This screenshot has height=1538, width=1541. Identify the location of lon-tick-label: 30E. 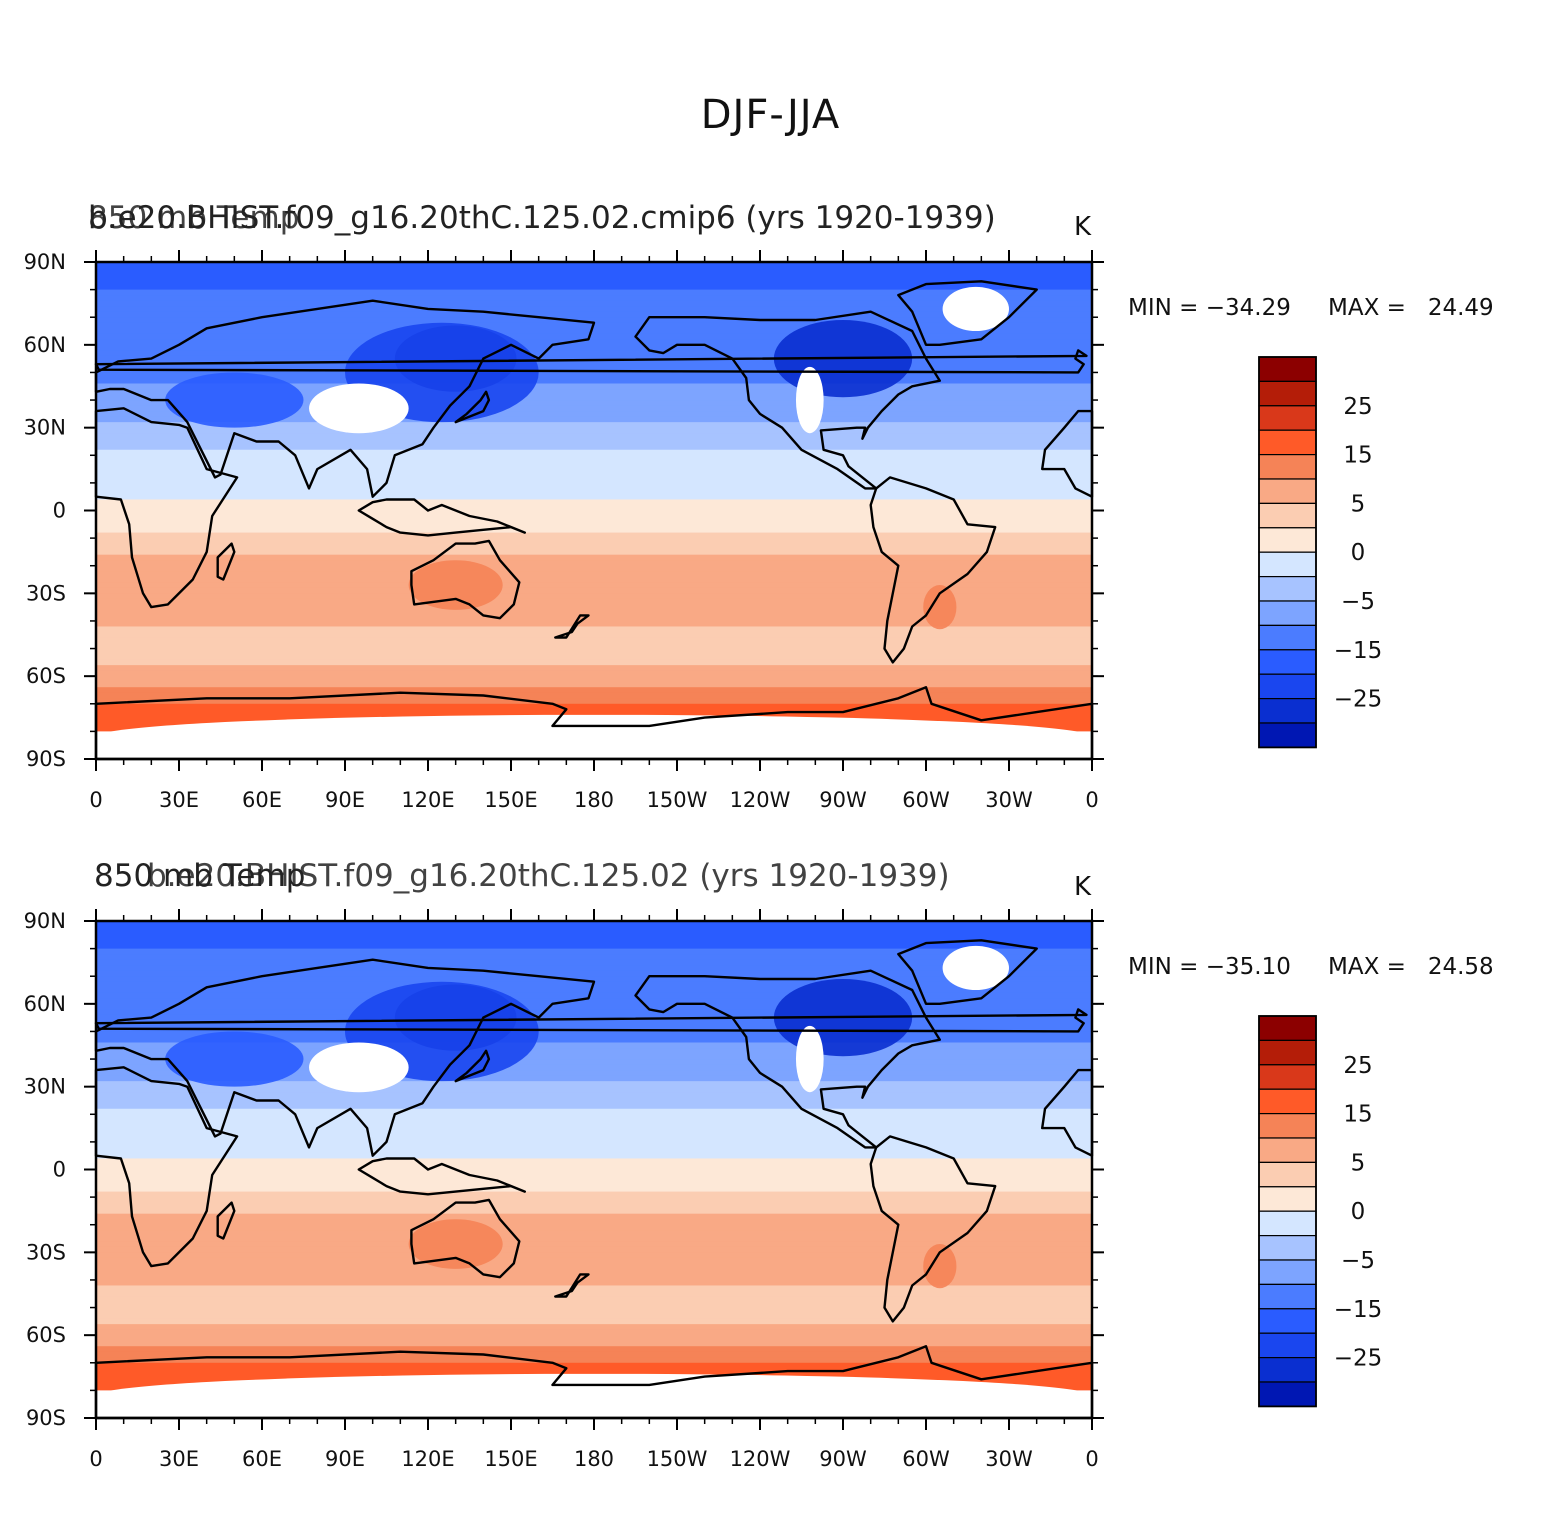
(179, 800).